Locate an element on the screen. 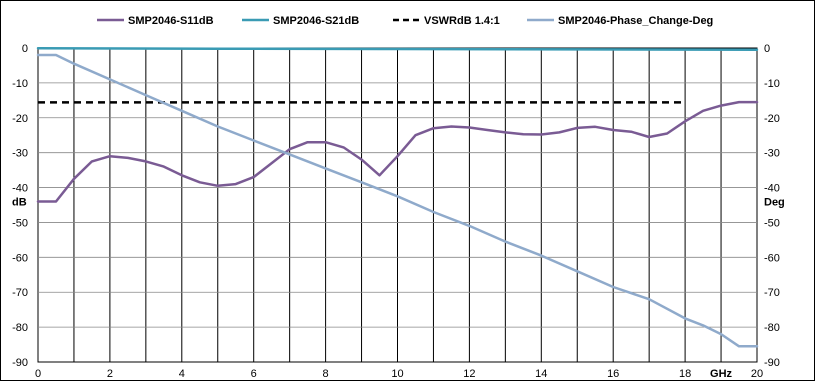 The width and height of the screenshot is (815, 386). y-left-tick-label: -60 is located at coordinates (20, 258).